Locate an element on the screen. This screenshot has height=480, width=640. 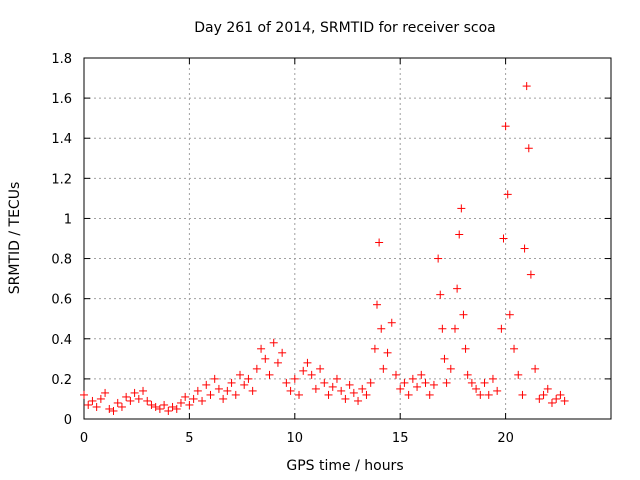
y-tick-label: 1.8 is located at coordinates (61, 59).